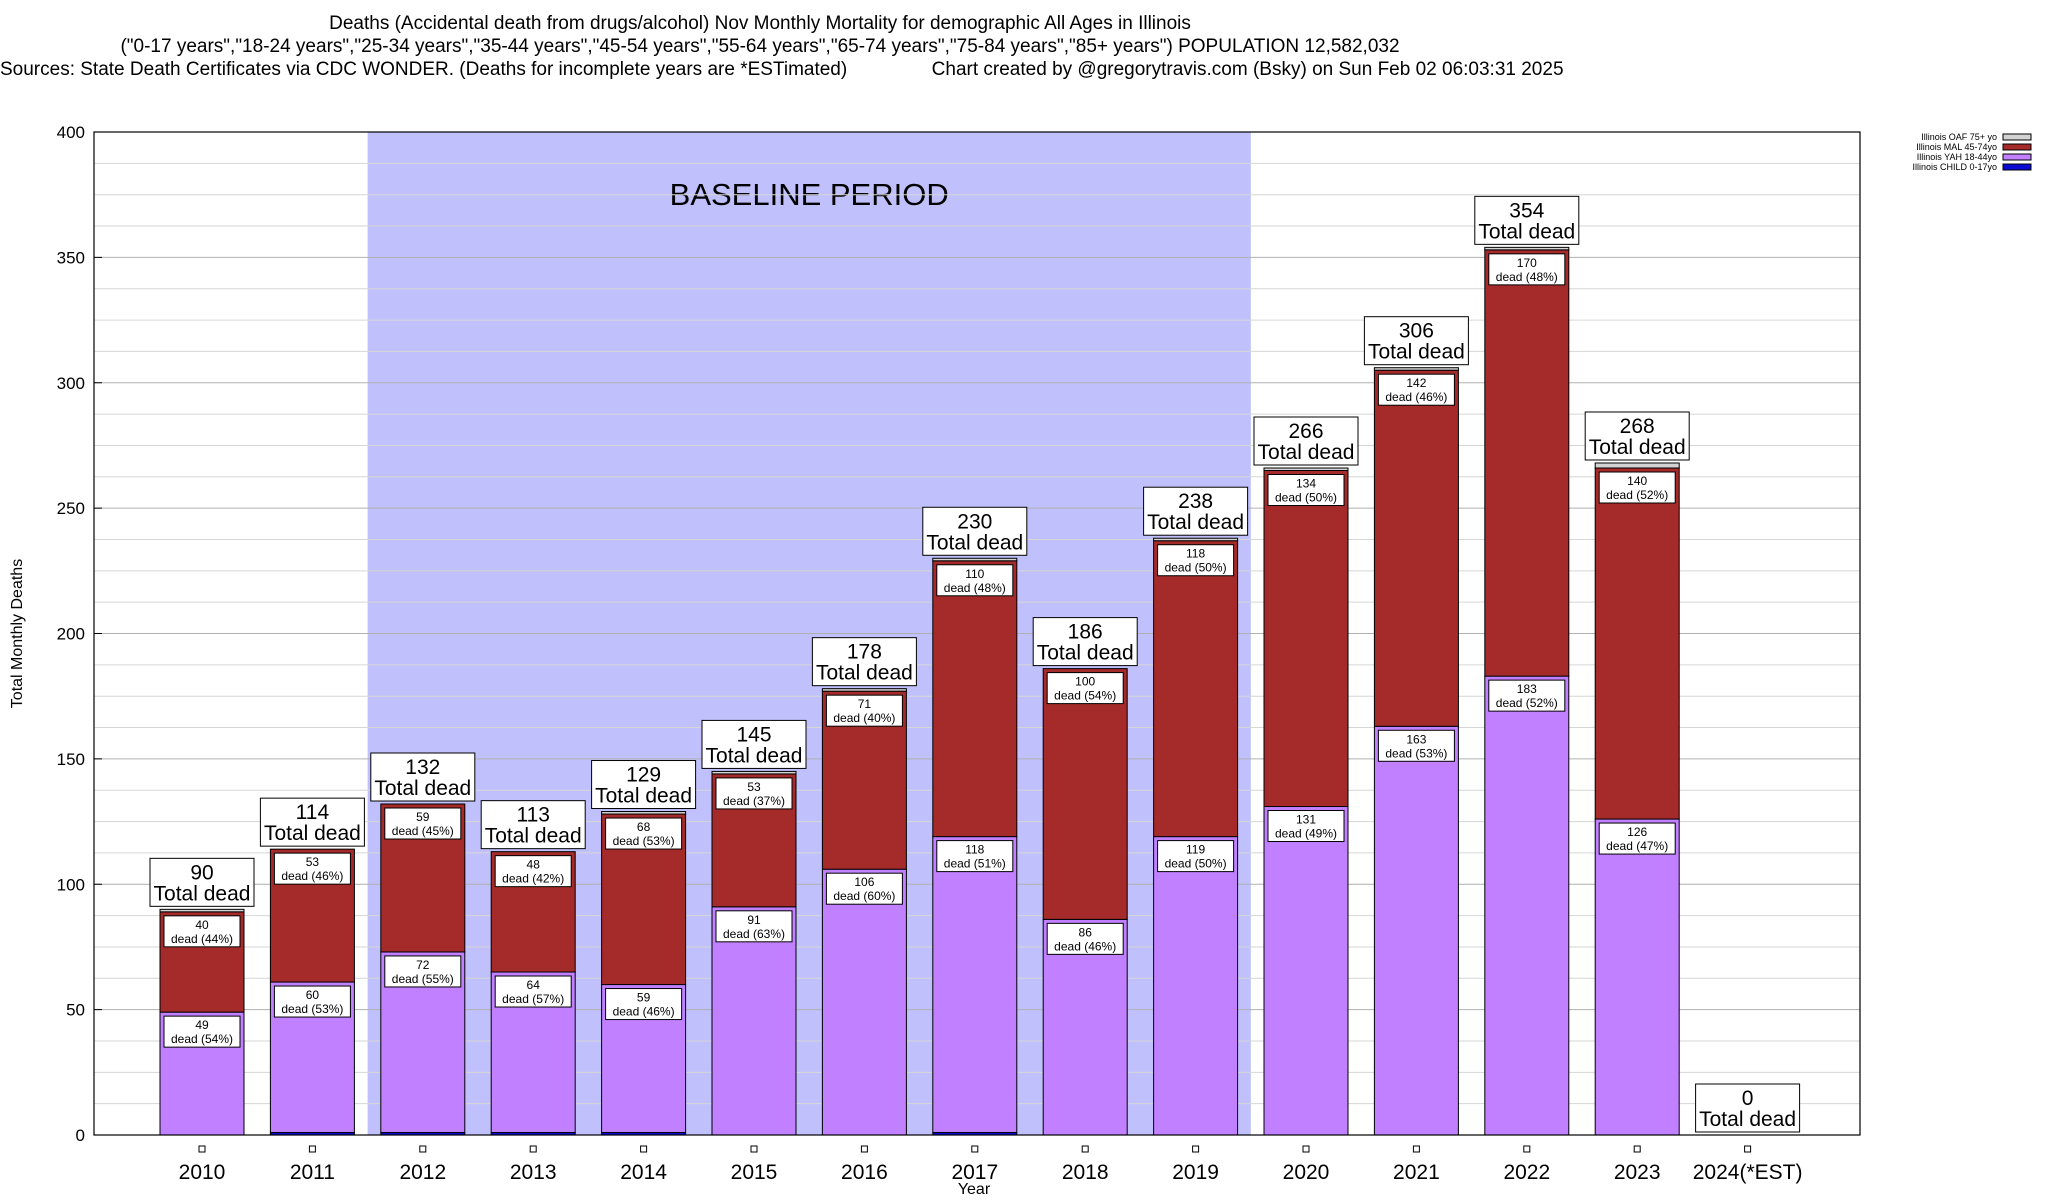  What do you see at coordinates (312, 822) in the screenshot?
I see `total-box-2011` at bounding box center [312, 822].